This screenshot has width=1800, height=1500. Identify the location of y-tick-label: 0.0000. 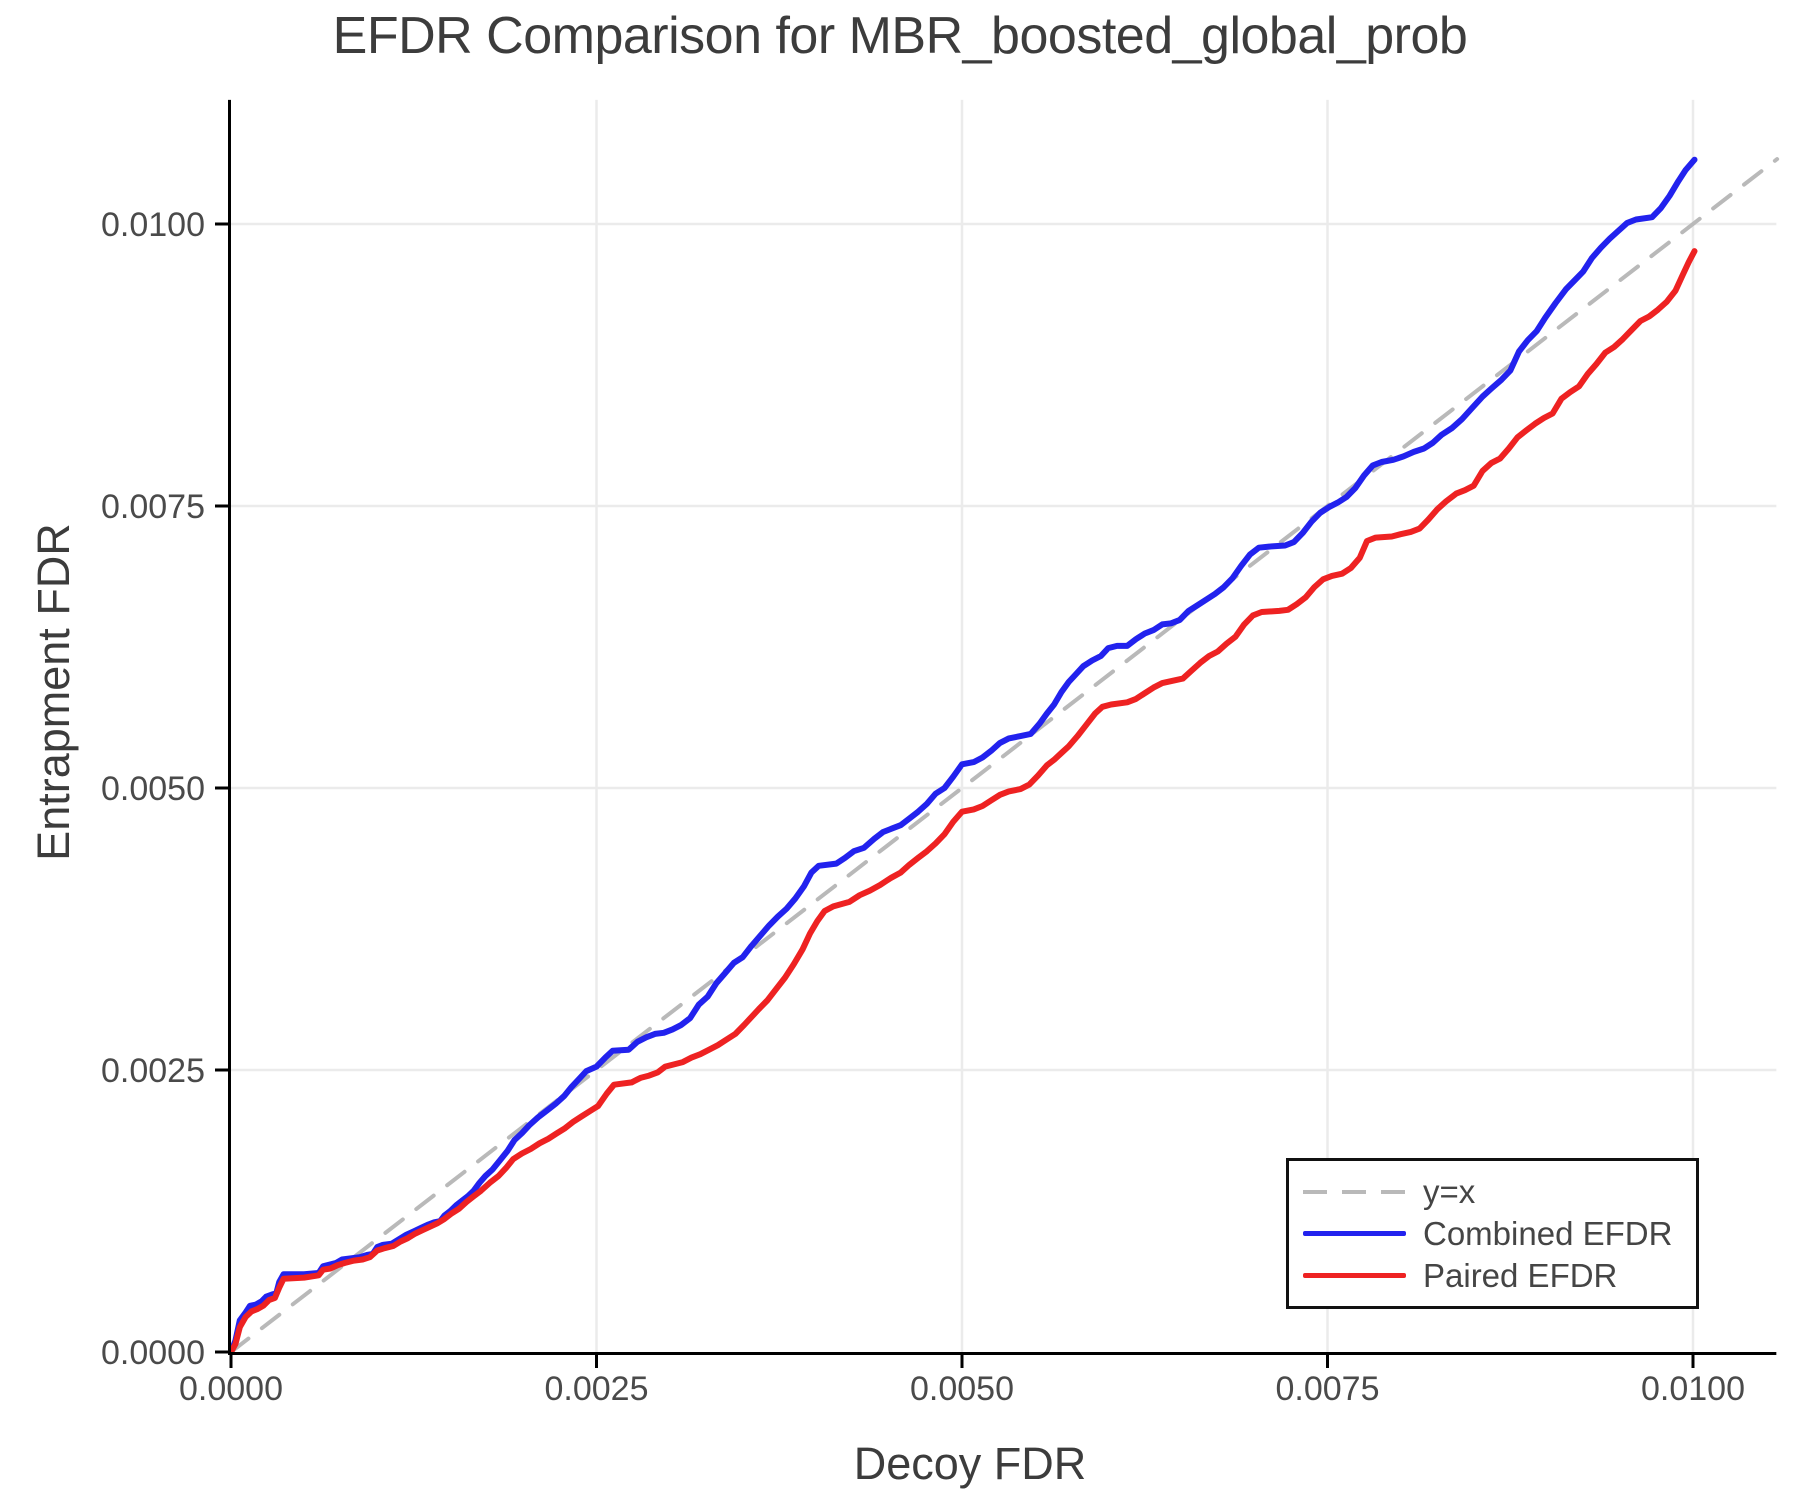
(153, 1353).